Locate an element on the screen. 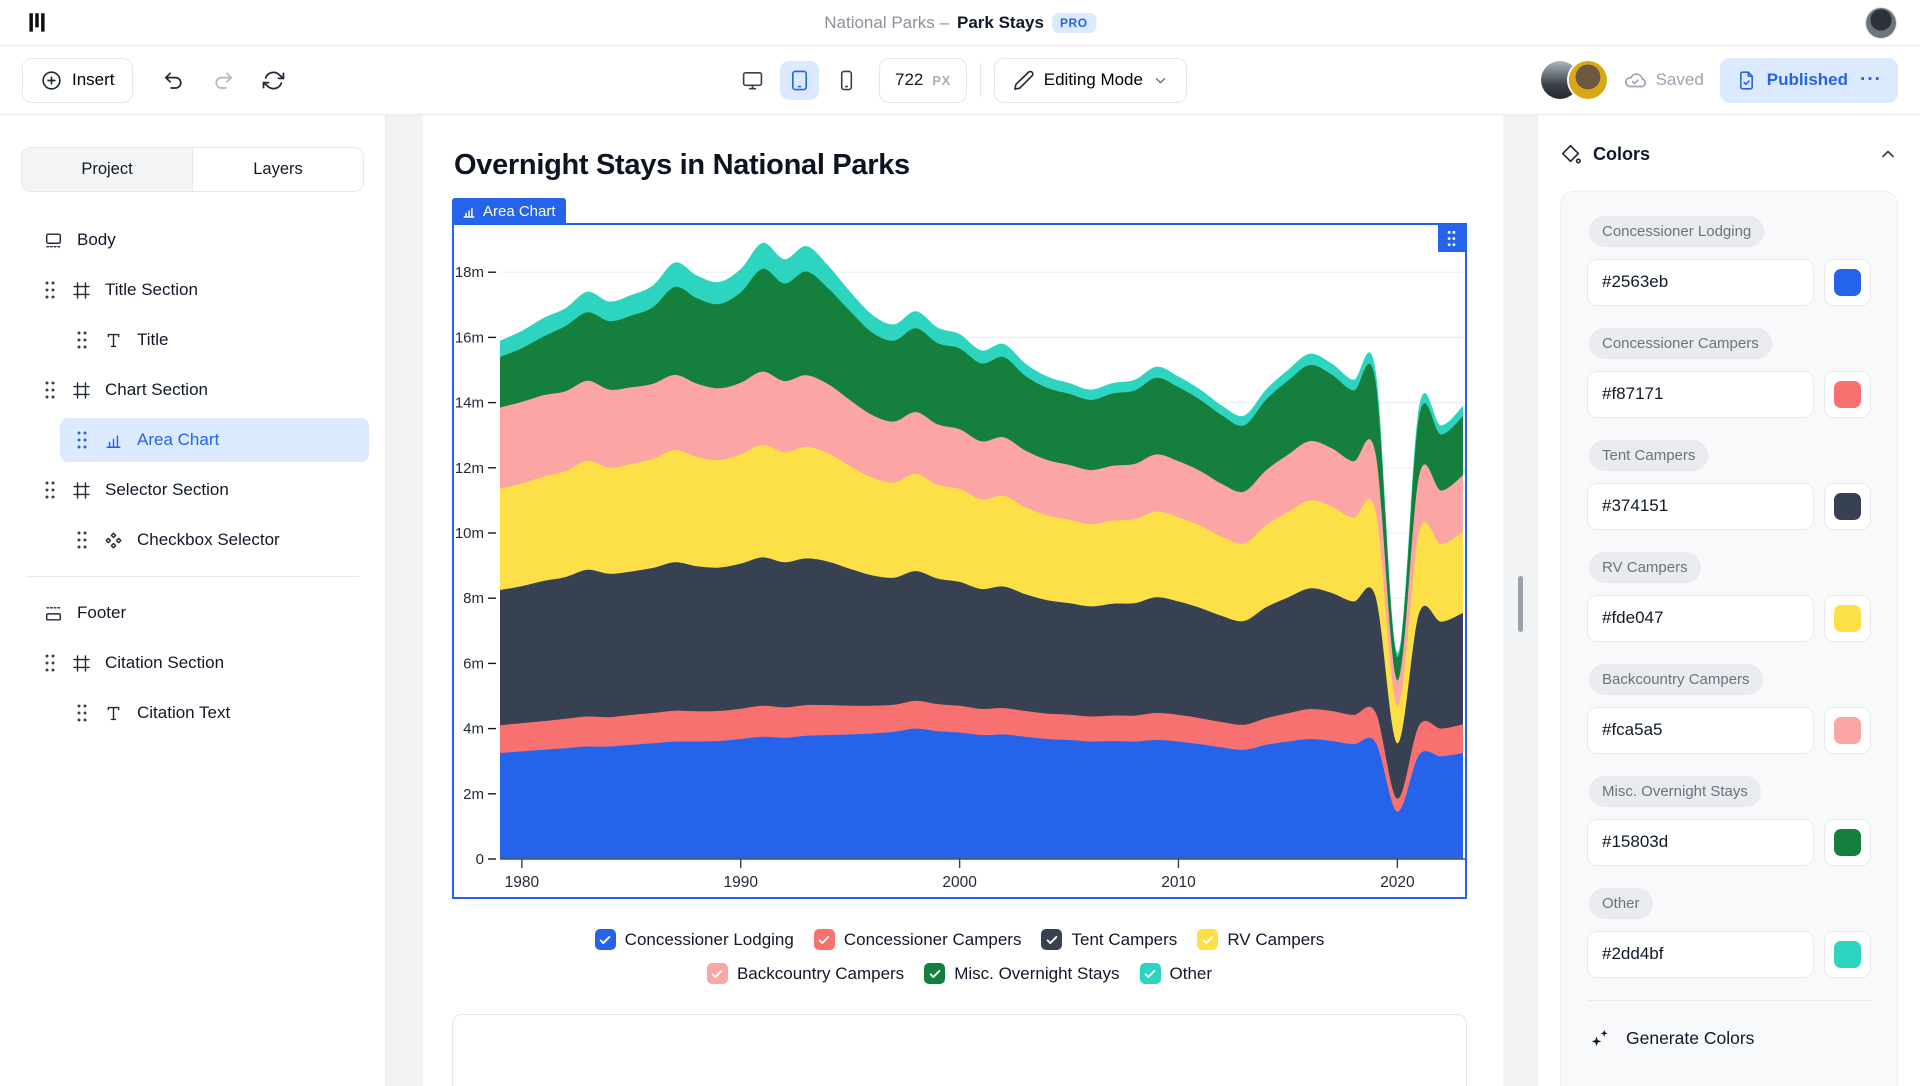 This screenshot has height=1086, width=1920. y-axis-tick-label: 6m is located at coordinates (473, 663).